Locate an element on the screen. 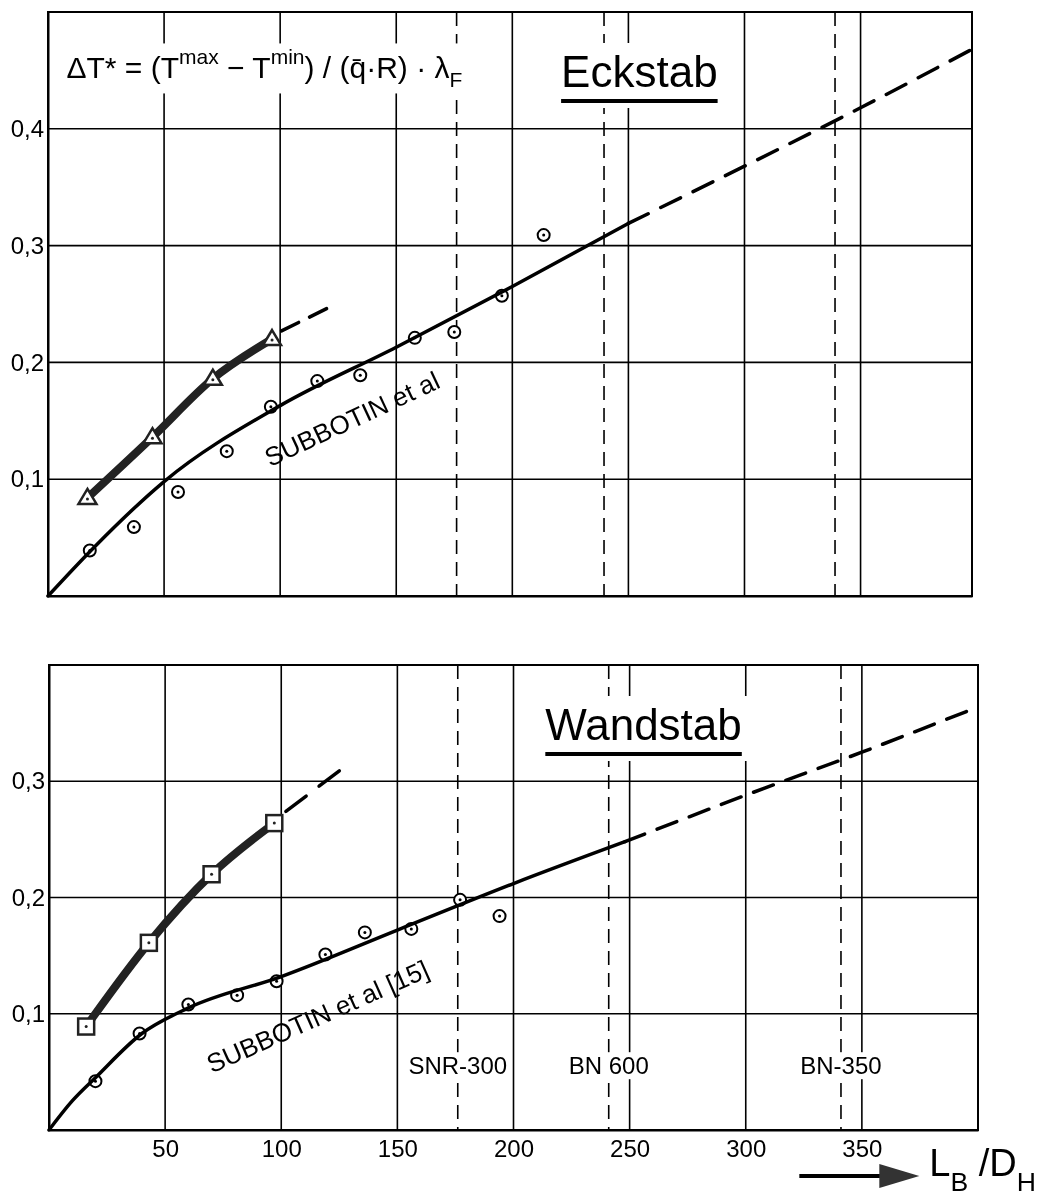  x-tick-label: 100 is located at coordinates (281, 1149).